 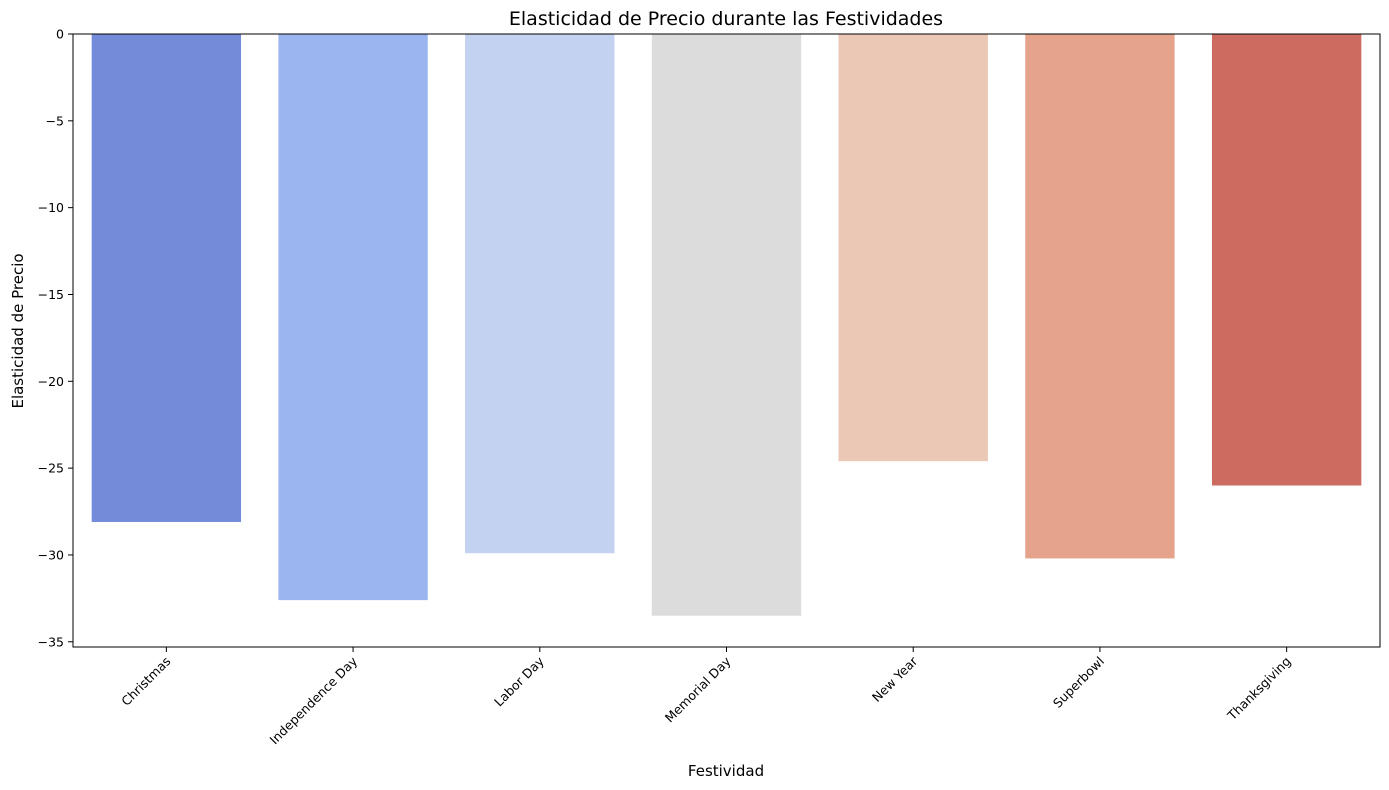 What do you see at coordinates (913, 248) in the screenshot?
I see `bar-new-year` at bounding box center [913, 248].